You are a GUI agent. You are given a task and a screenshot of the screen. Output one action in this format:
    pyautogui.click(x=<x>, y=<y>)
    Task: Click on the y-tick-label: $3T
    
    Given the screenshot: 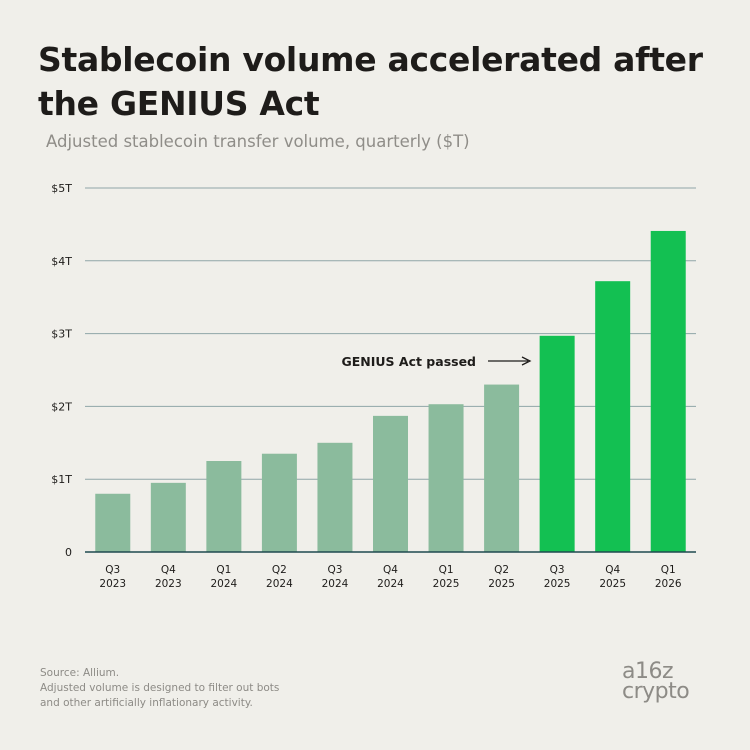 What is the action you would take?
    pyautogui.click(x=61, y=334)
    